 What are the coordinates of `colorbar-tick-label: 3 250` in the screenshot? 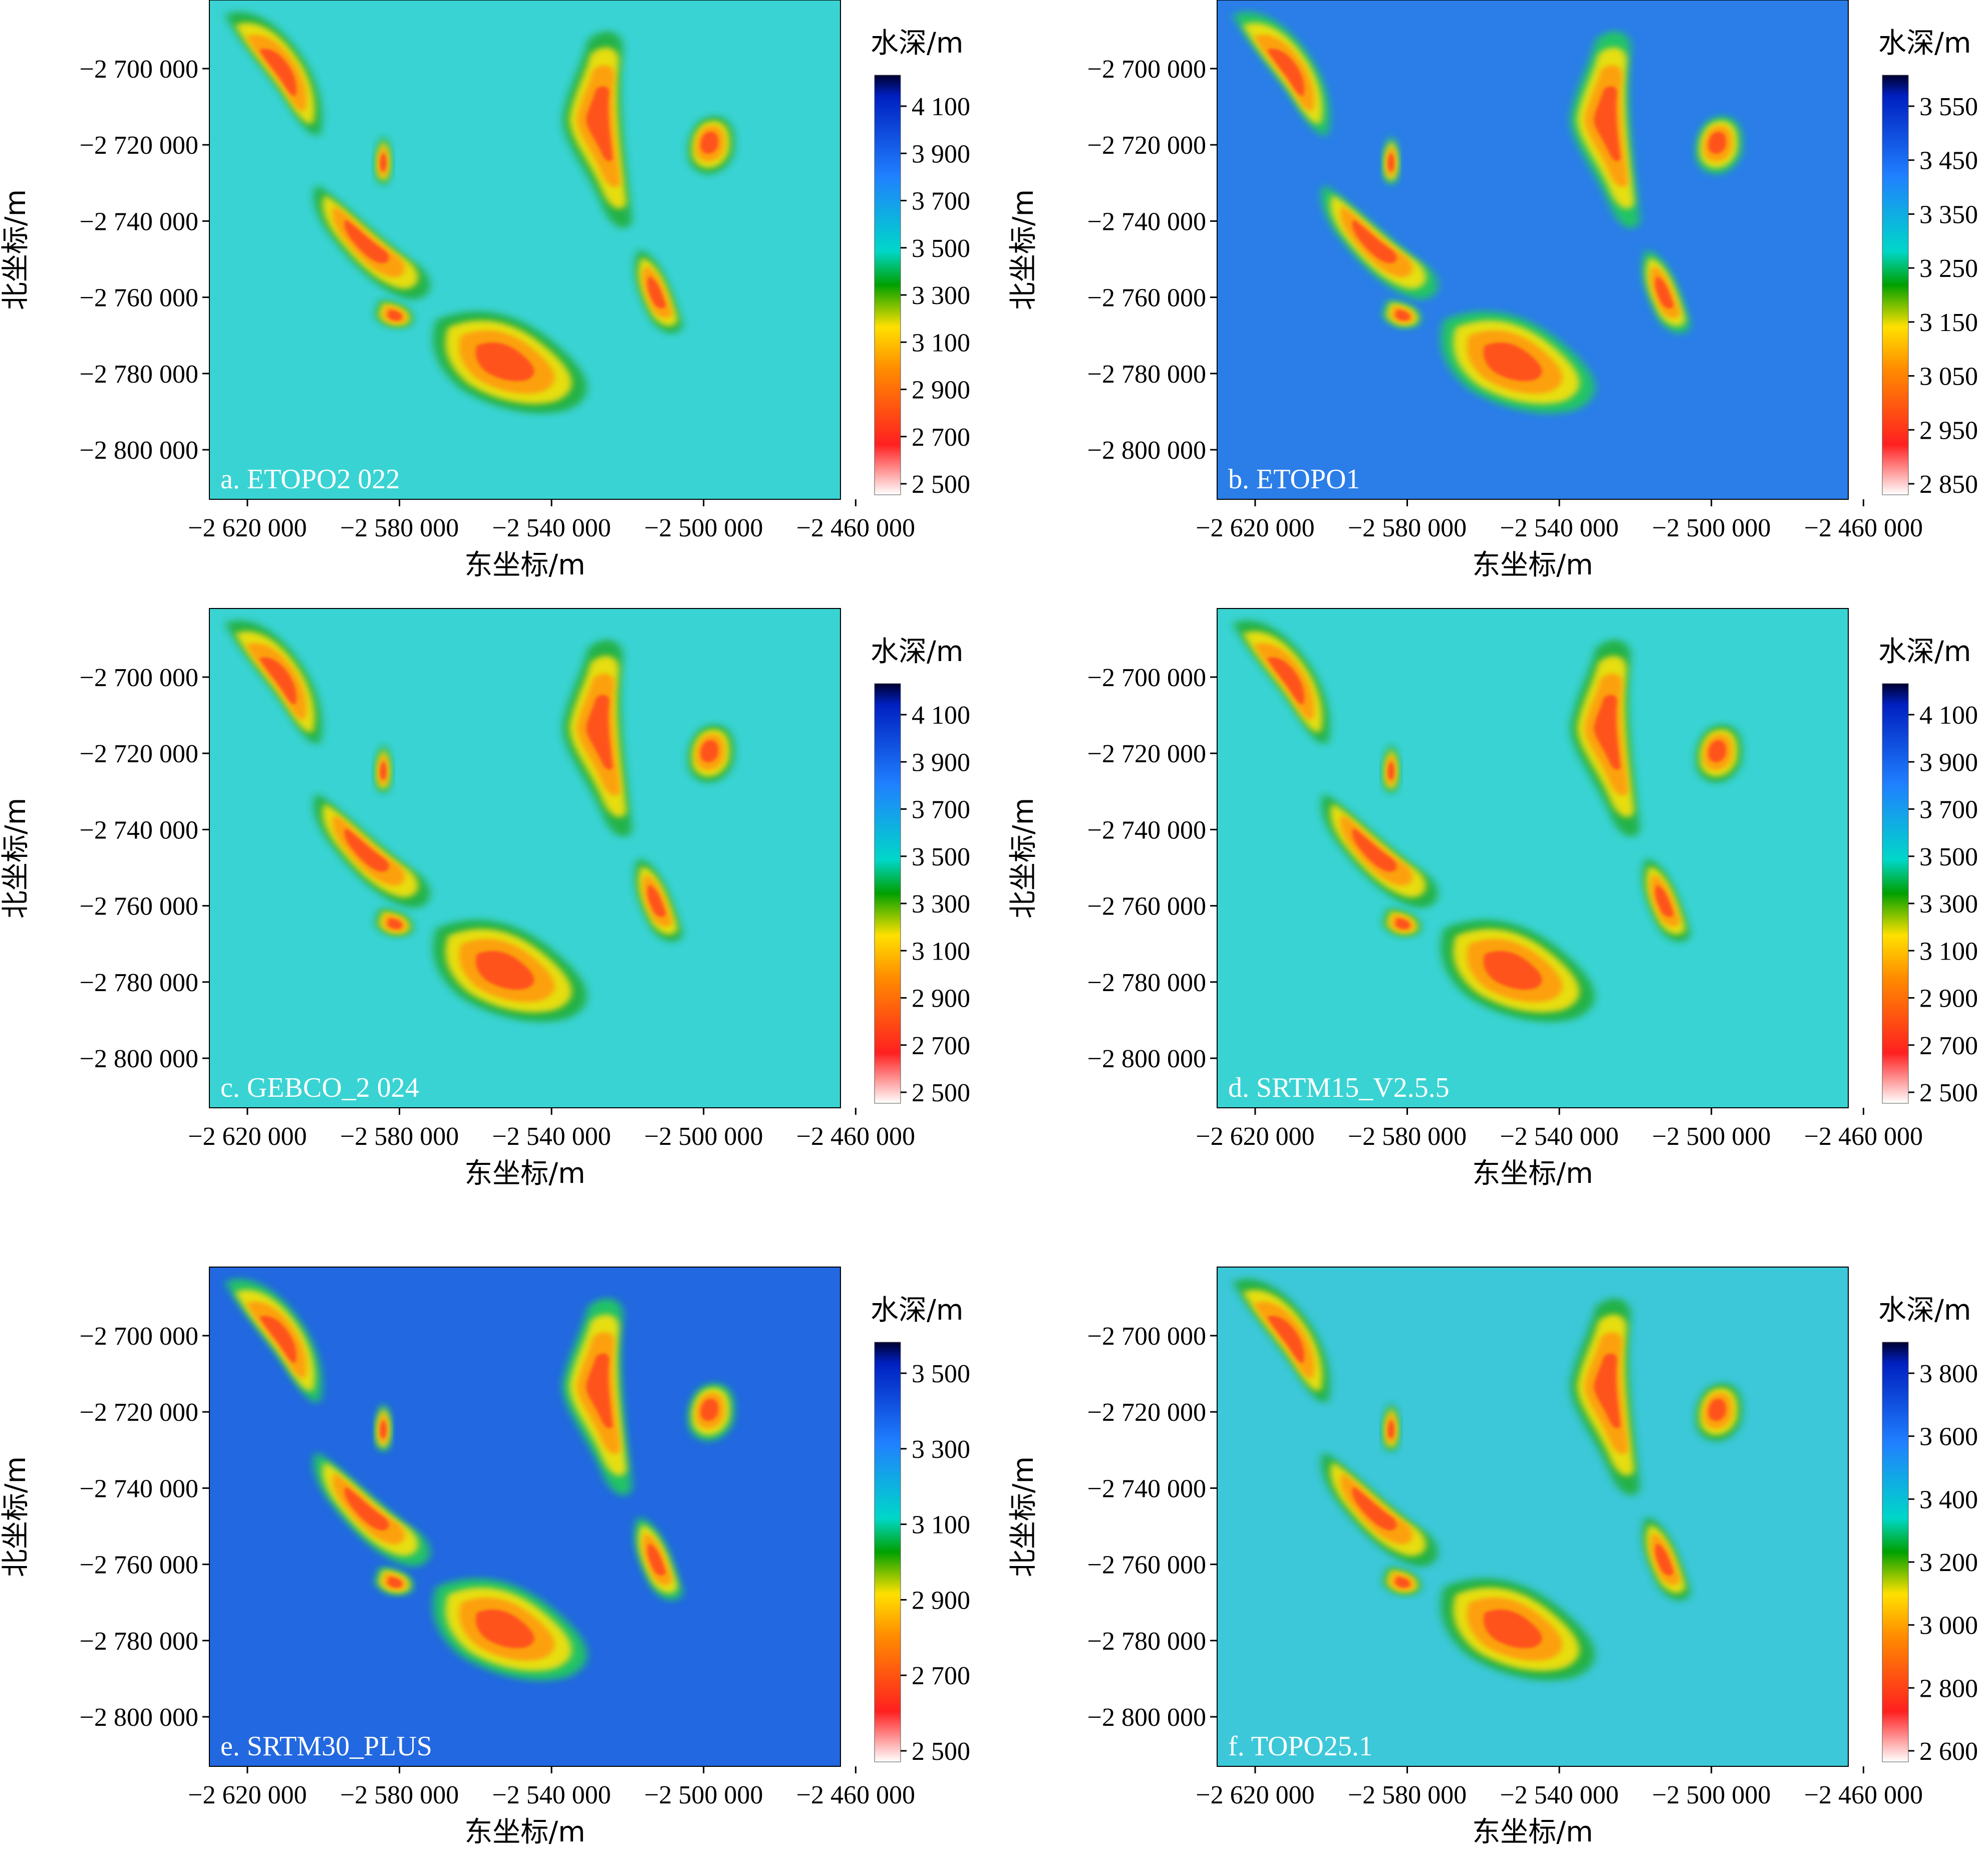 It's located at (1948, 268).